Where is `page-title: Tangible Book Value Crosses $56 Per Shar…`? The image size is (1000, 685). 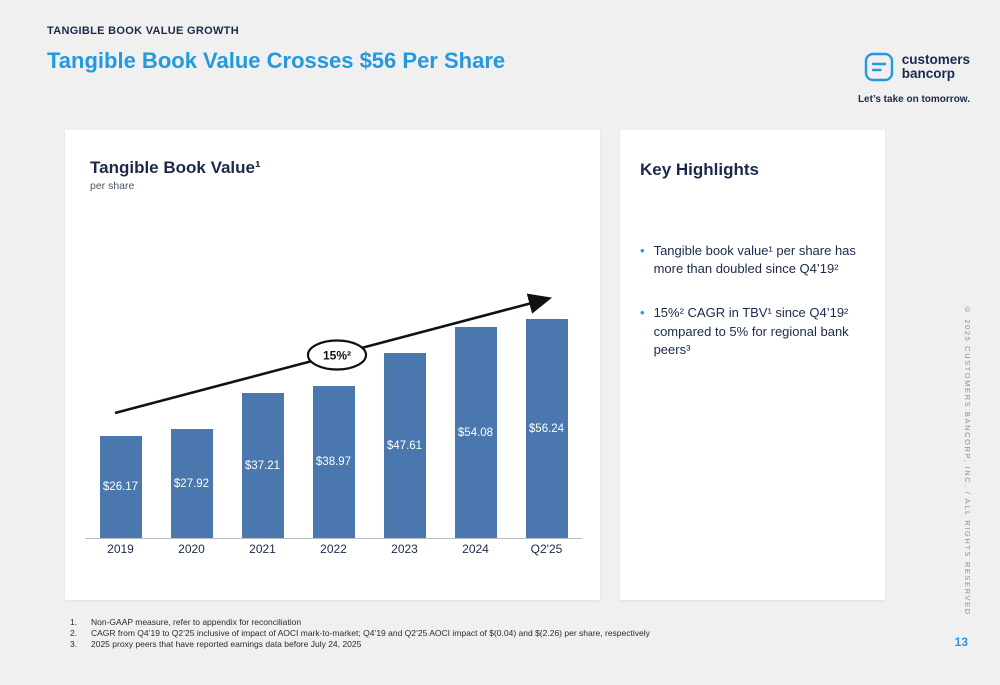
page-title: Tangible Book Value Crosses $56 Per Shar… is located at coordinates (276, 60).